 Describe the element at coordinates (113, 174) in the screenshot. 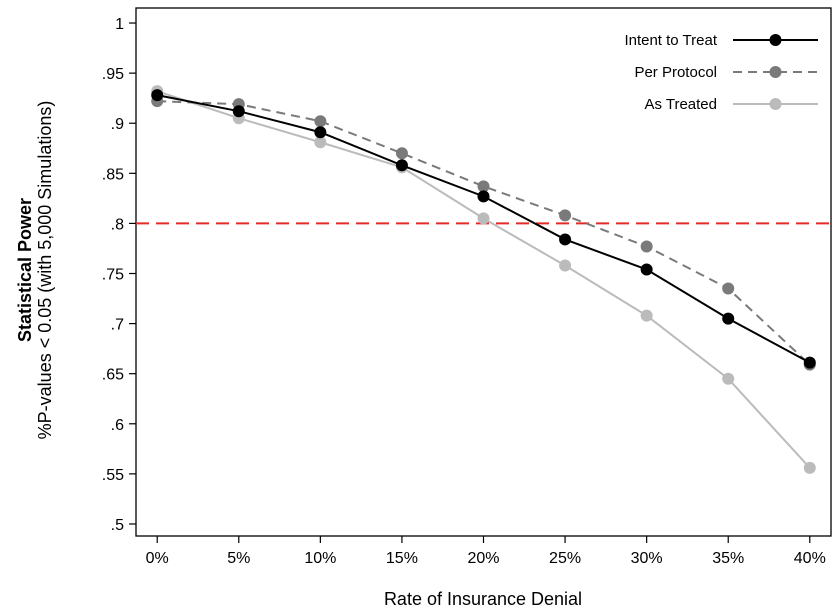

I see `y-tick-label: .85` at that location.